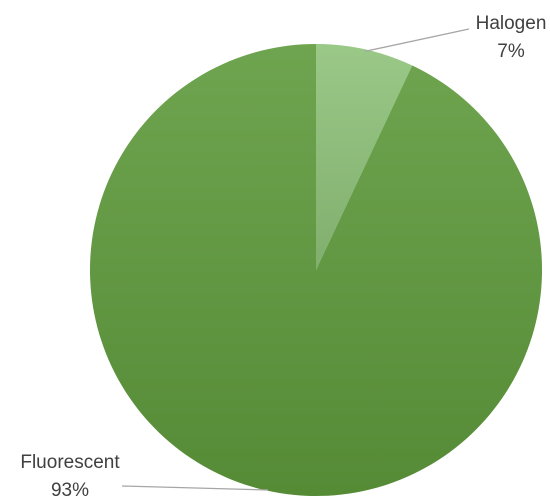 Image resolution: width=550 pixels, height=499 pixels. Describe the element at coordinates (364, 157) in the screenshot. I see `pie-slice-shading` at that location.